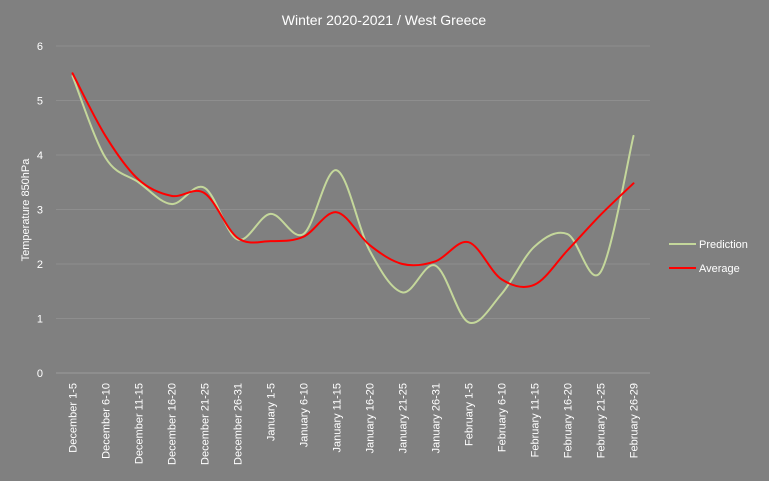 The width and height of the screenshot is (769, 481). I want to click on y-tick-label: 3, so click(40, 211).